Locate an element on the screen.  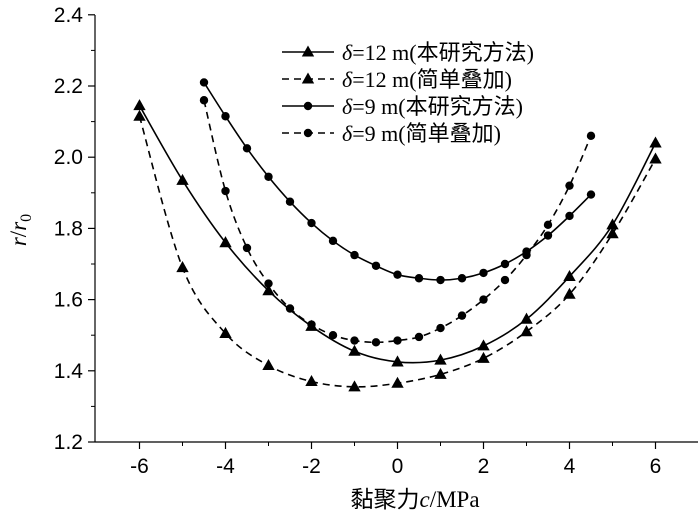
y-tick-label: 1.6 is located at coordinates (68, 300).